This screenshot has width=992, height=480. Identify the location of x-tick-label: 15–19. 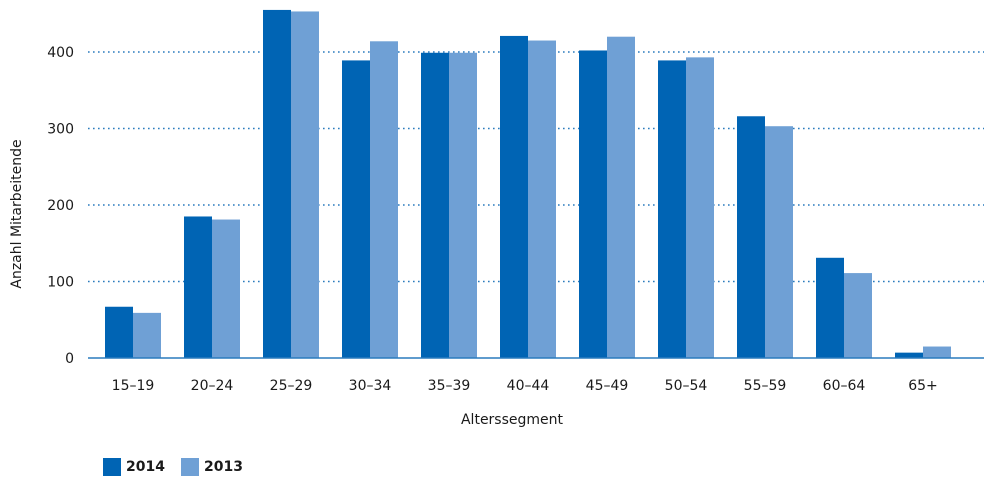
(133, 386).